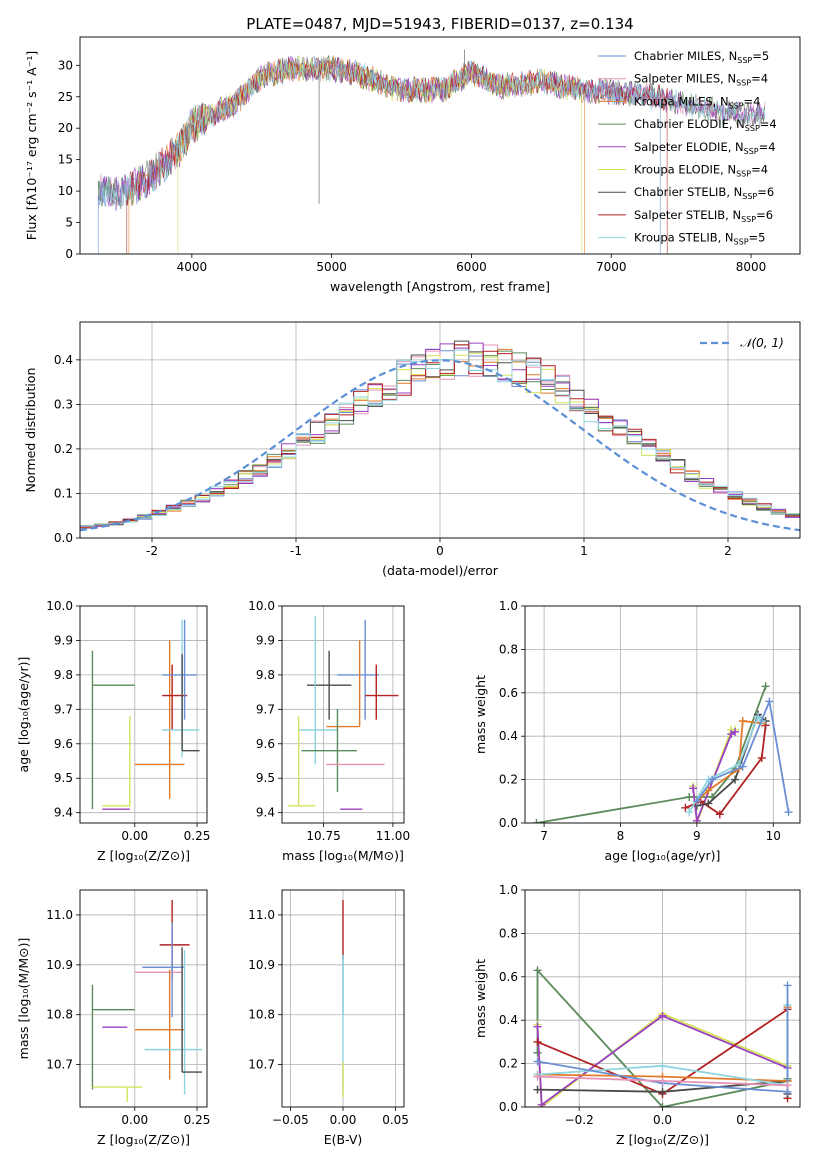 This screenshot has width=819, height=1170. What do you see at coordinates (703, 216) in the screenshot?
I see `legend-label: Salpeter STELIB, NSSP=6` at bounding box center [703, 216].